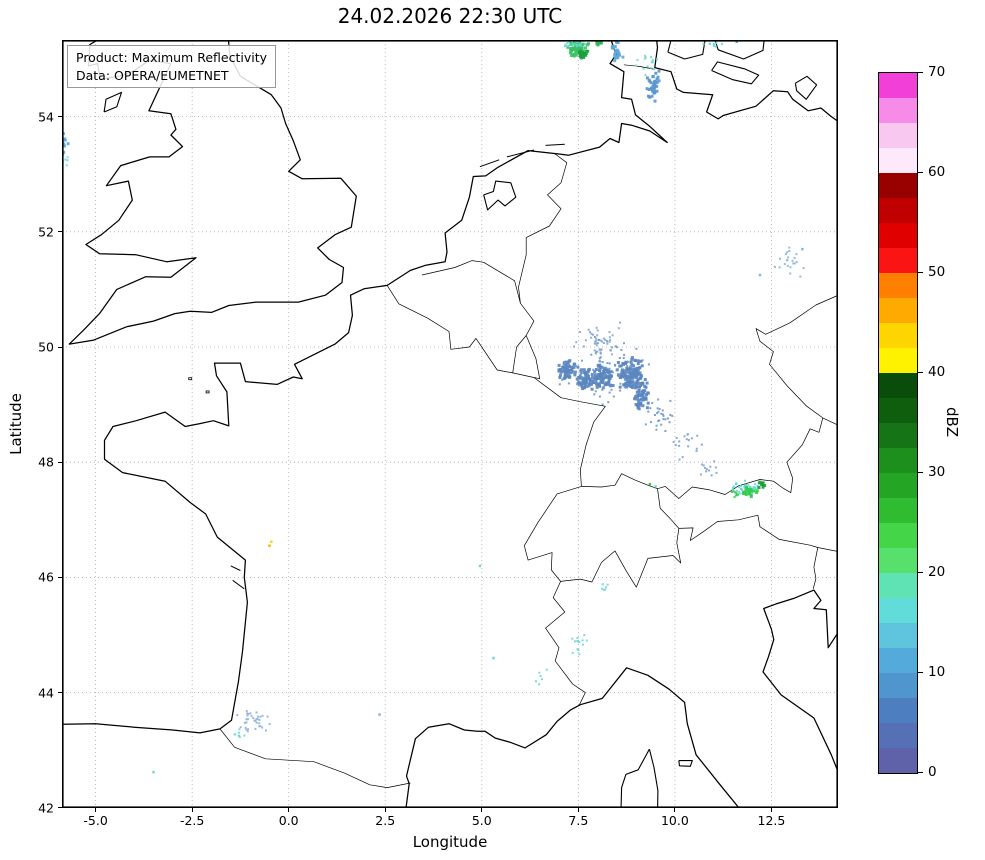  Describe the element at coordinates (192, 820) in the screenshot. I see `x-tick-label: -2.5` at that location.